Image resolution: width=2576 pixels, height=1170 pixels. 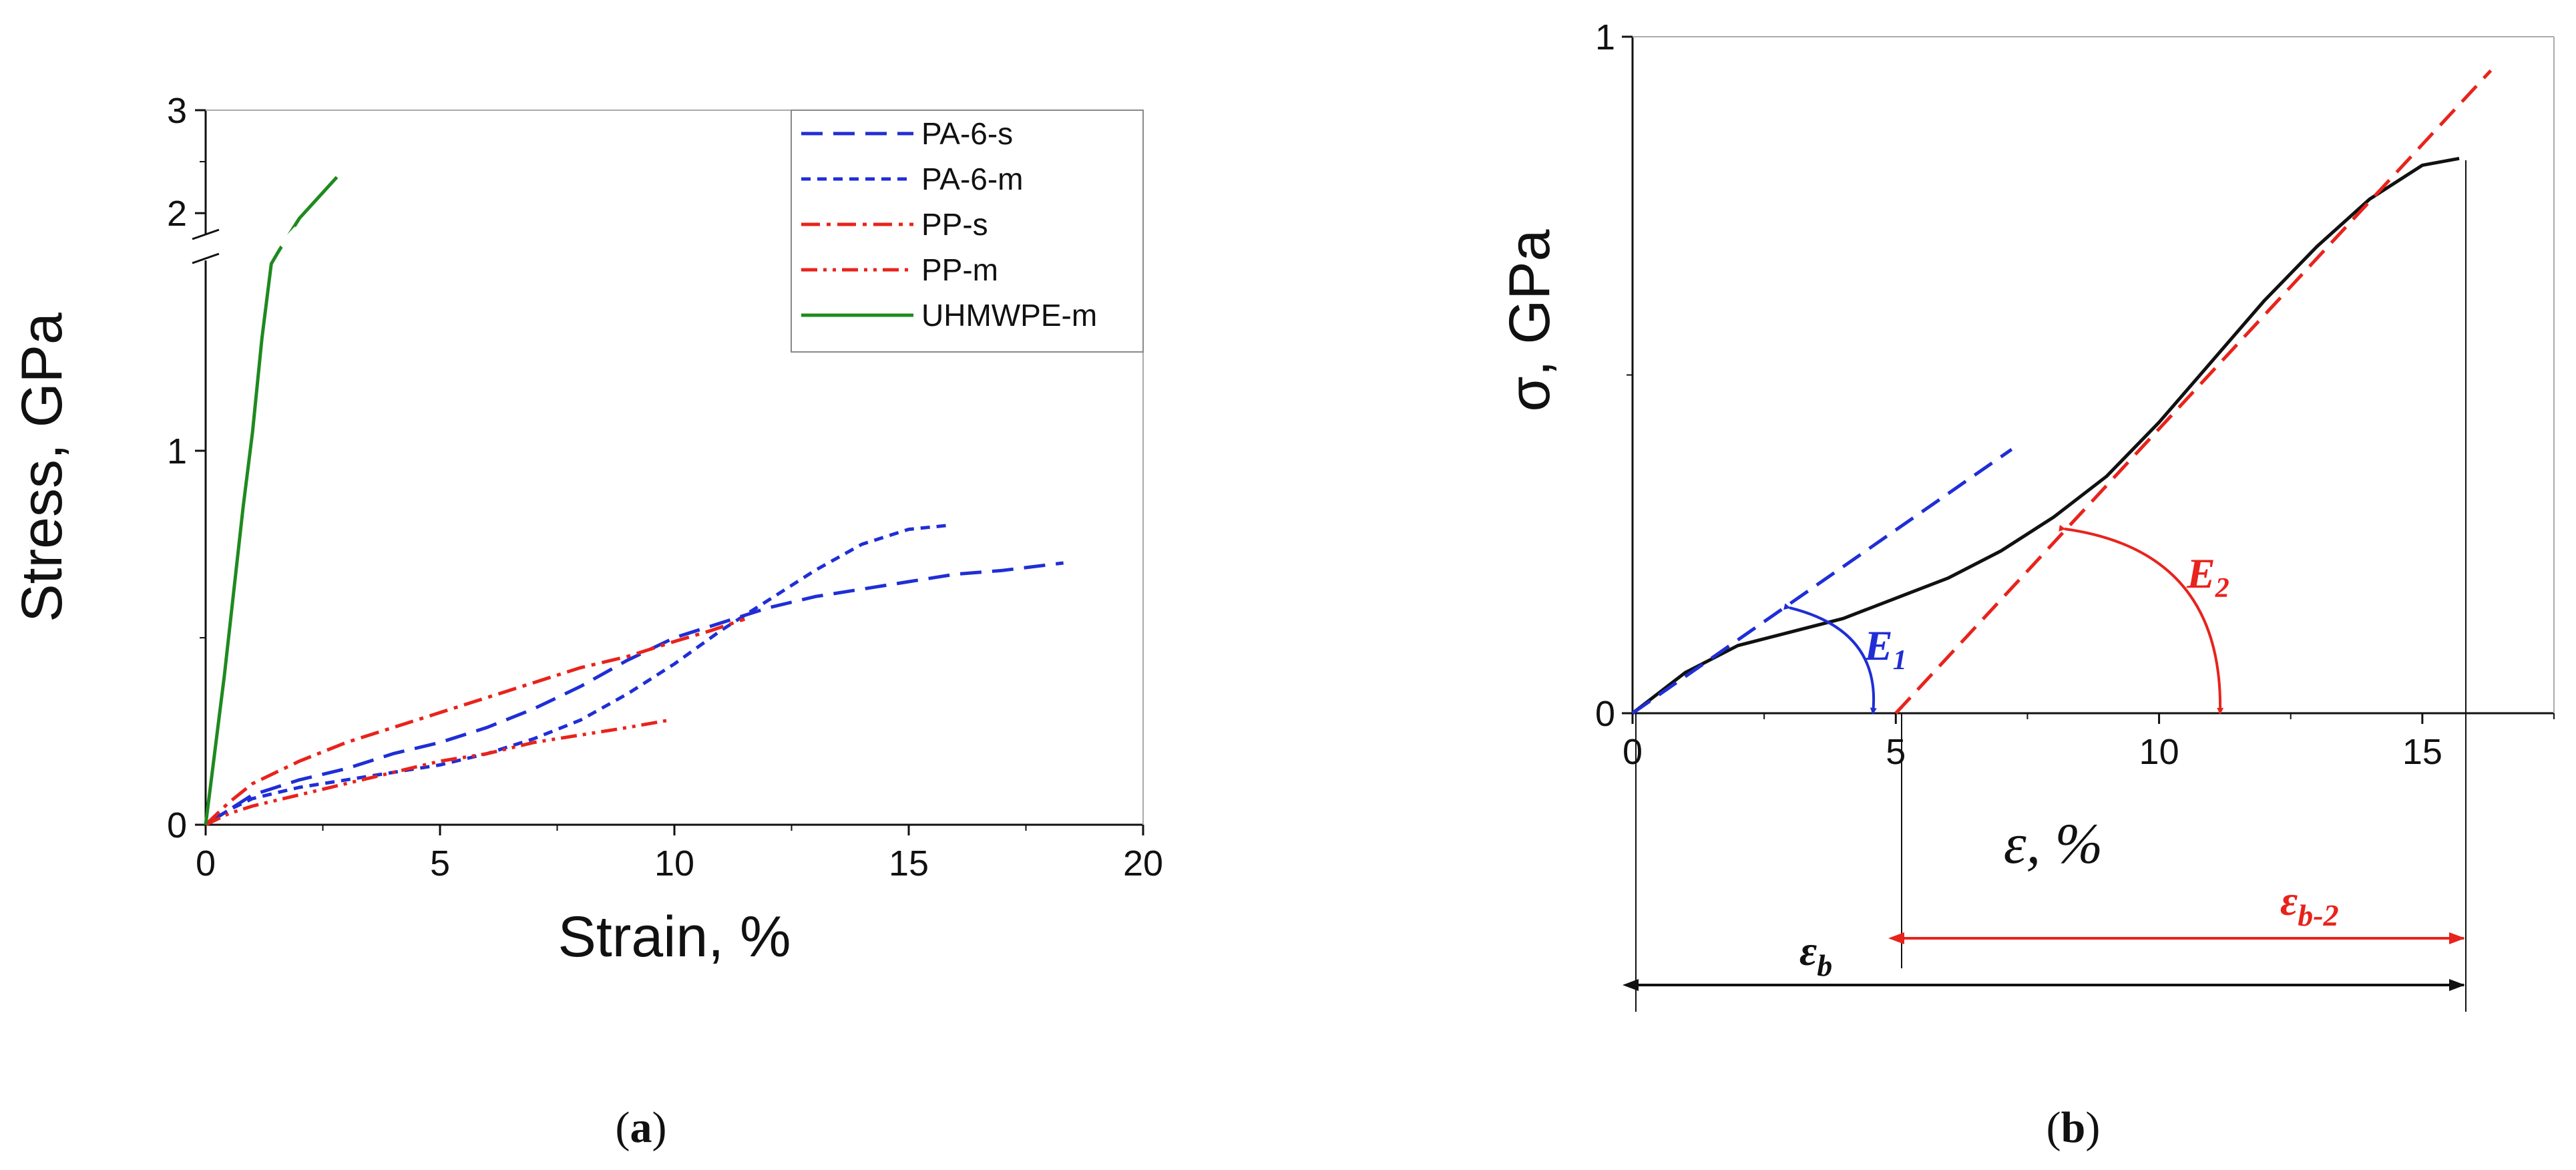 What do you see at coordinates (967, 133) in the screenshot?
I see `a-legend-label: PA-6-s` at bounding box center [967, 133].